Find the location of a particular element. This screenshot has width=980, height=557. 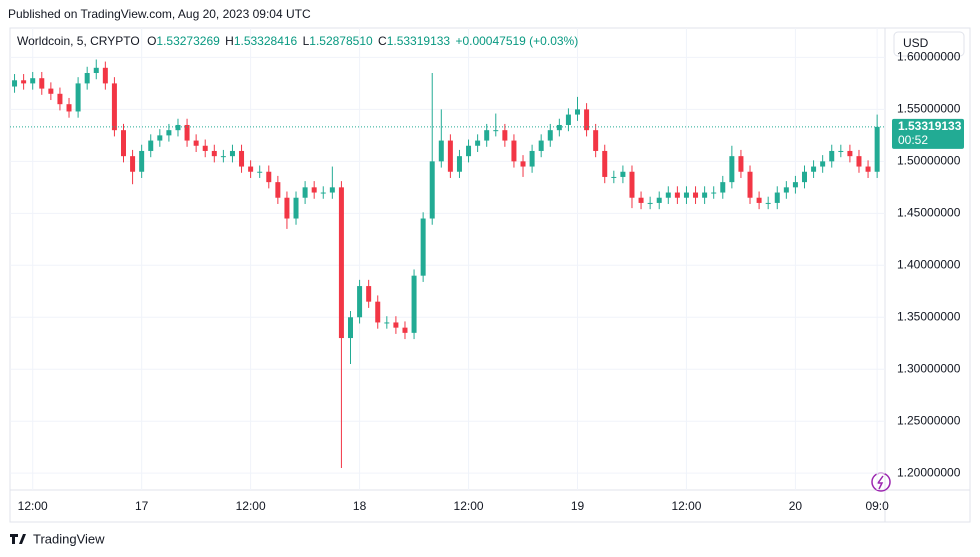

y-tick-label: 1.40000000 is located at coordinates (929, 264).